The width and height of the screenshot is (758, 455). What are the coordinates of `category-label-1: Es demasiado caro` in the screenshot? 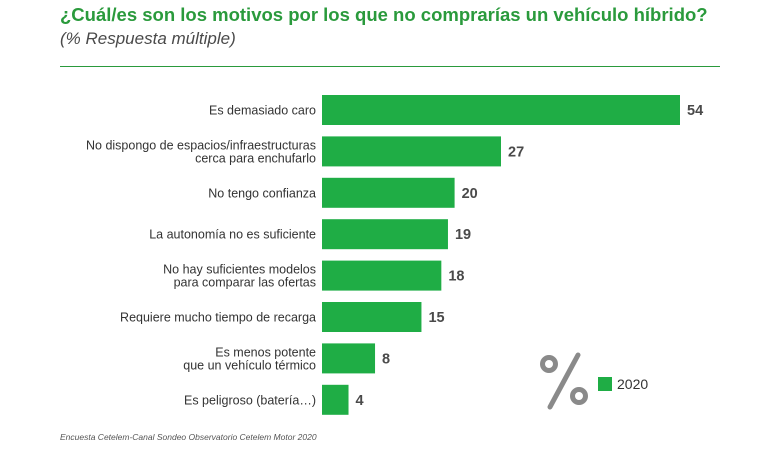 It's located at (262, 111).